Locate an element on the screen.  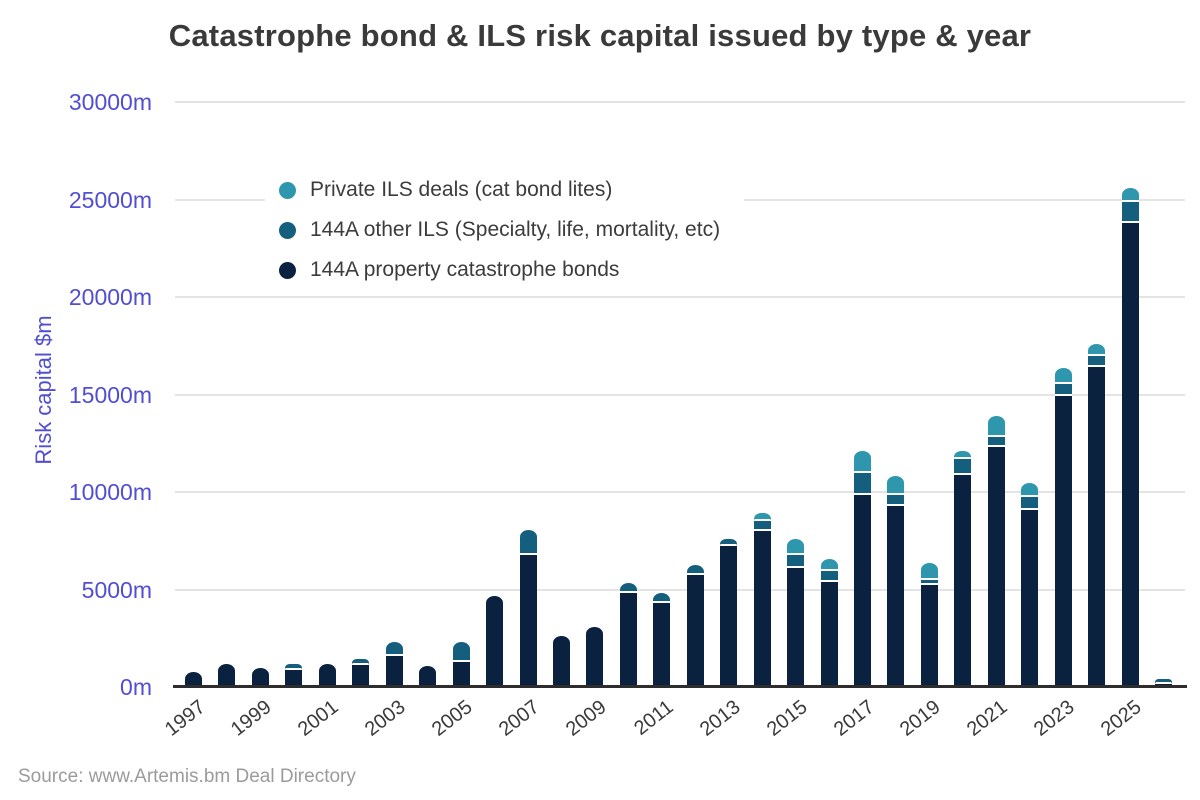
legend-label-private-ils: Private ILS deals (cat bond lites) is located at coordinates (461, 189).